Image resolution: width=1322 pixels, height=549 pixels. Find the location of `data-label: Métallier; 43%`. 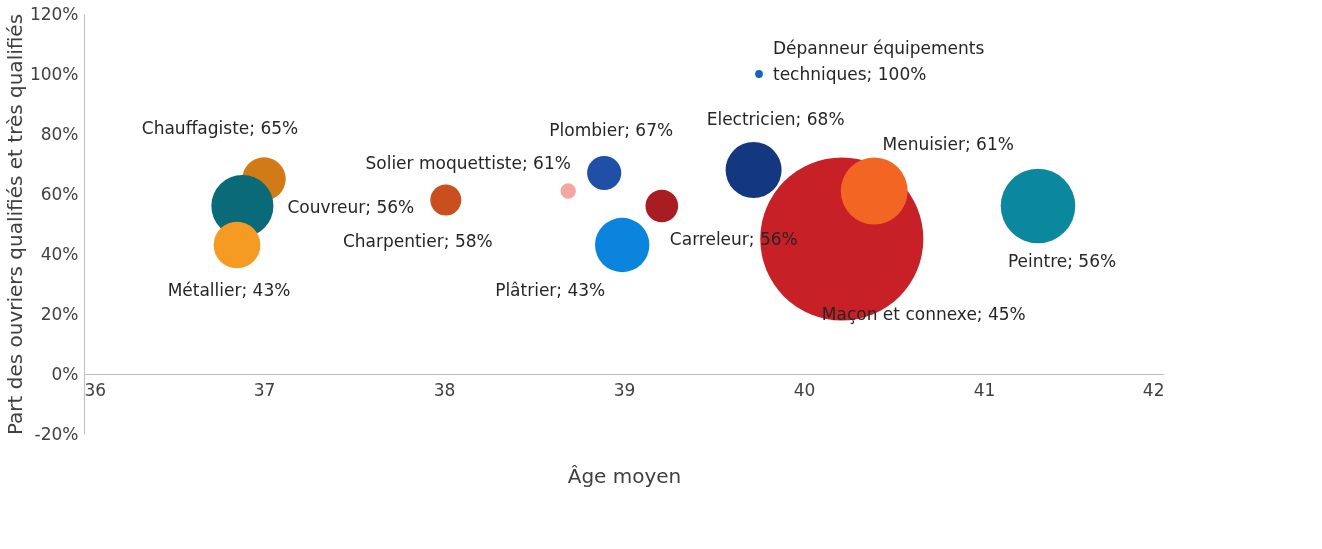

data-label: Métallier; 43% is located at coordinates (229, 290).